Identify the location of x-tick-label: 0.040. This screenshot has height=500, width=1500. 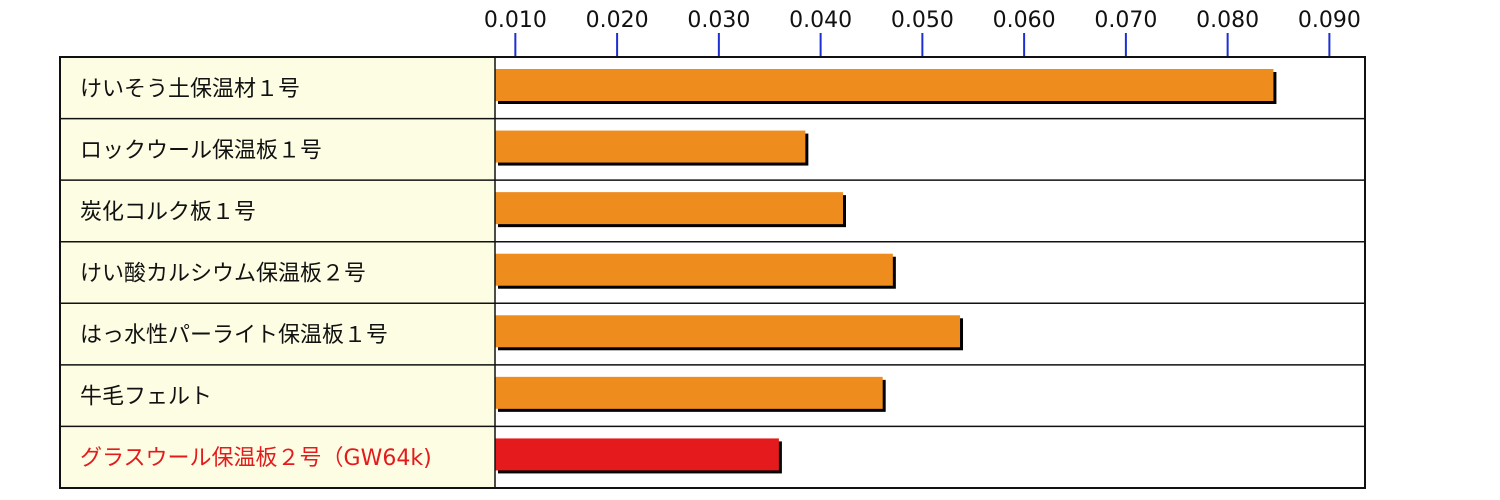
(820, 20).